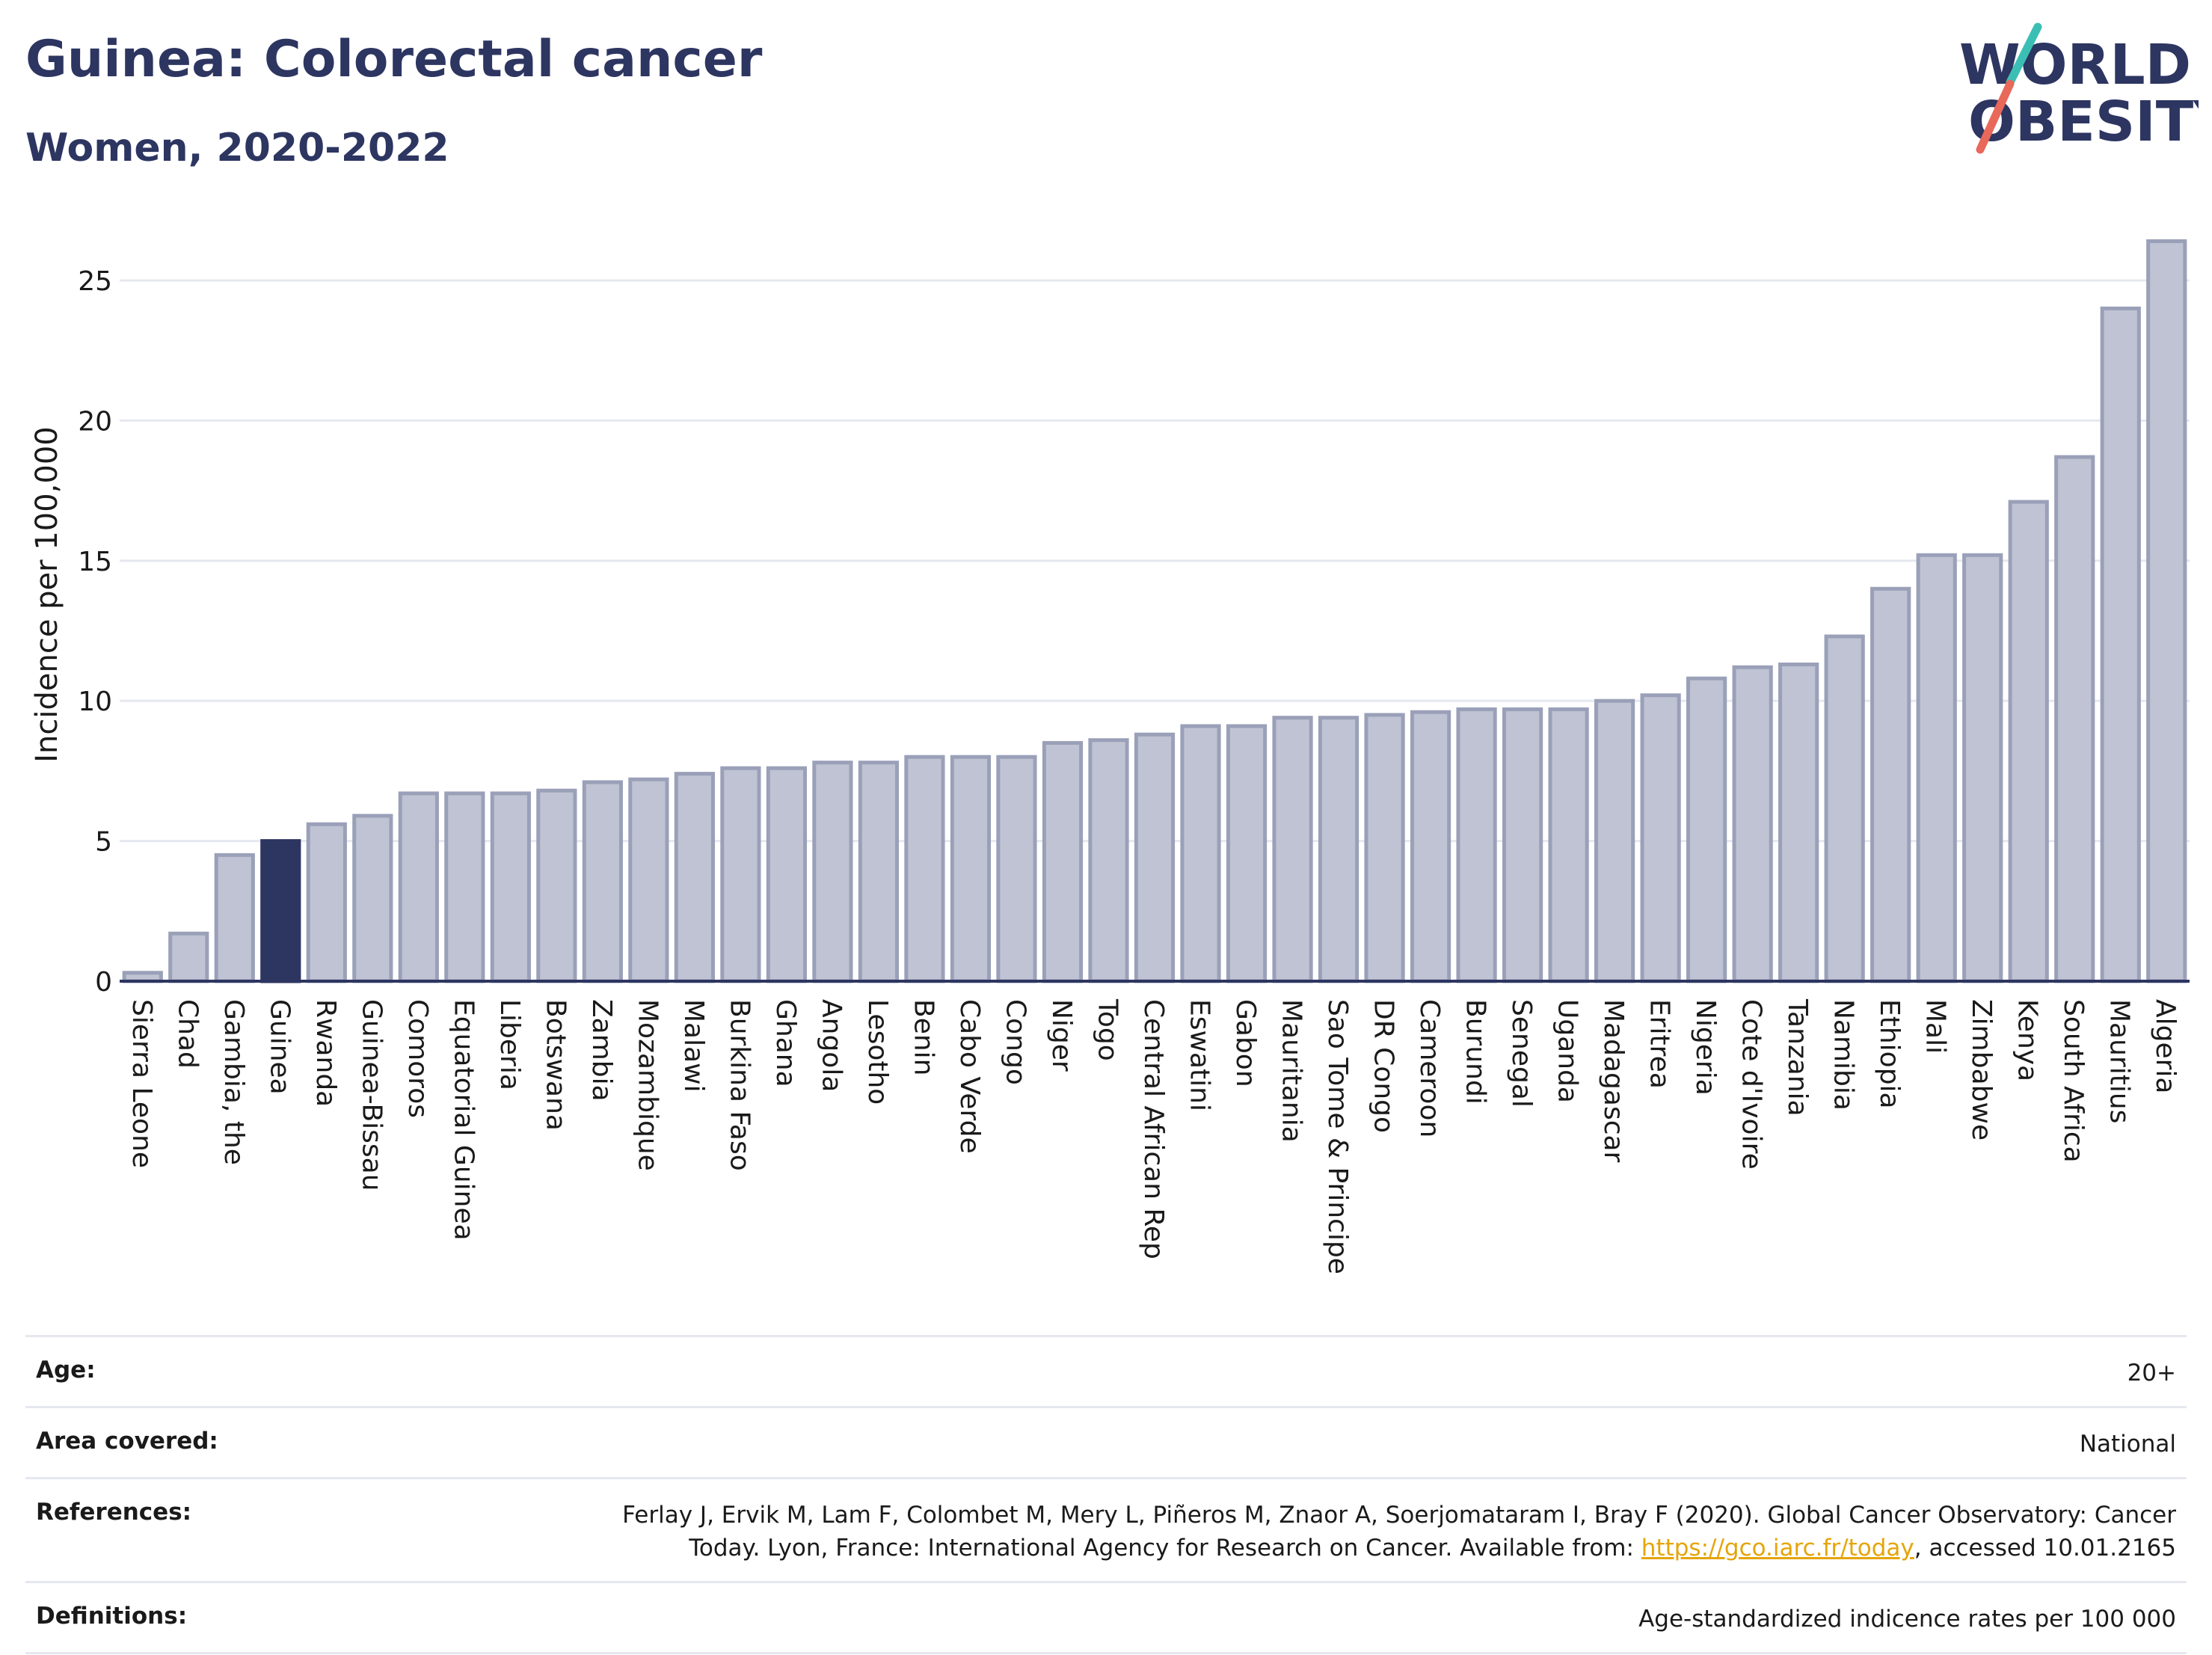 This screenshot has height=1655, width=2212. What do you see at coordinates (127, 1441) in the screenshot?
I see `area-label: Area covered:` at bounding box center [127, 1441].